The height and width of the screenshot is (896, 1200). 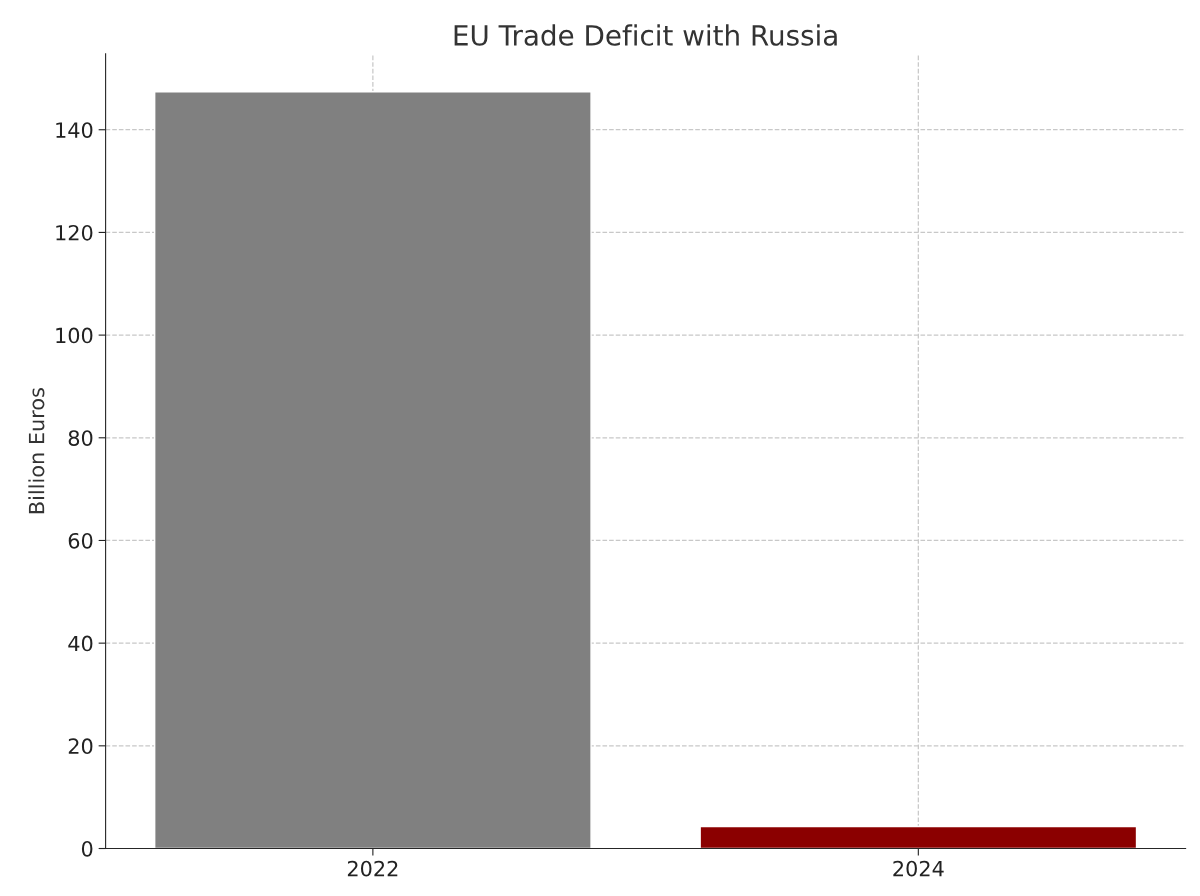 What do you see at coordinates (74, 232) in the screenshot?
I see `y-tick-label: 120` at bounding box center [74, 232].